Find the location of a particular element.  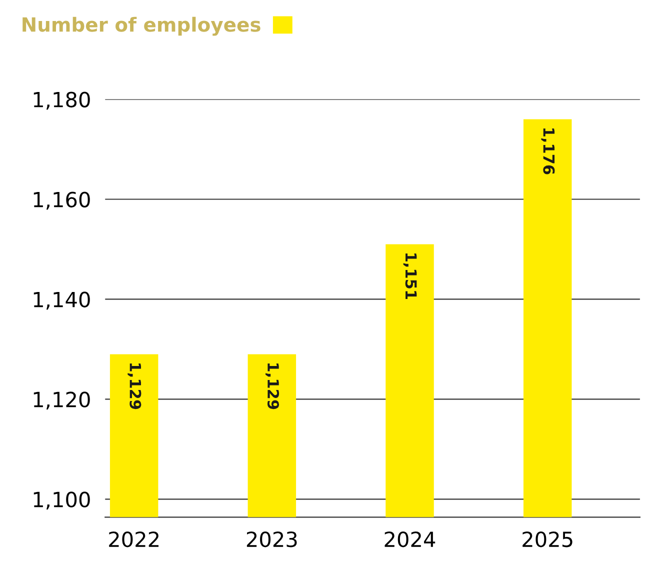

legend-label: Number of employees is located at coordinates (141, 26).